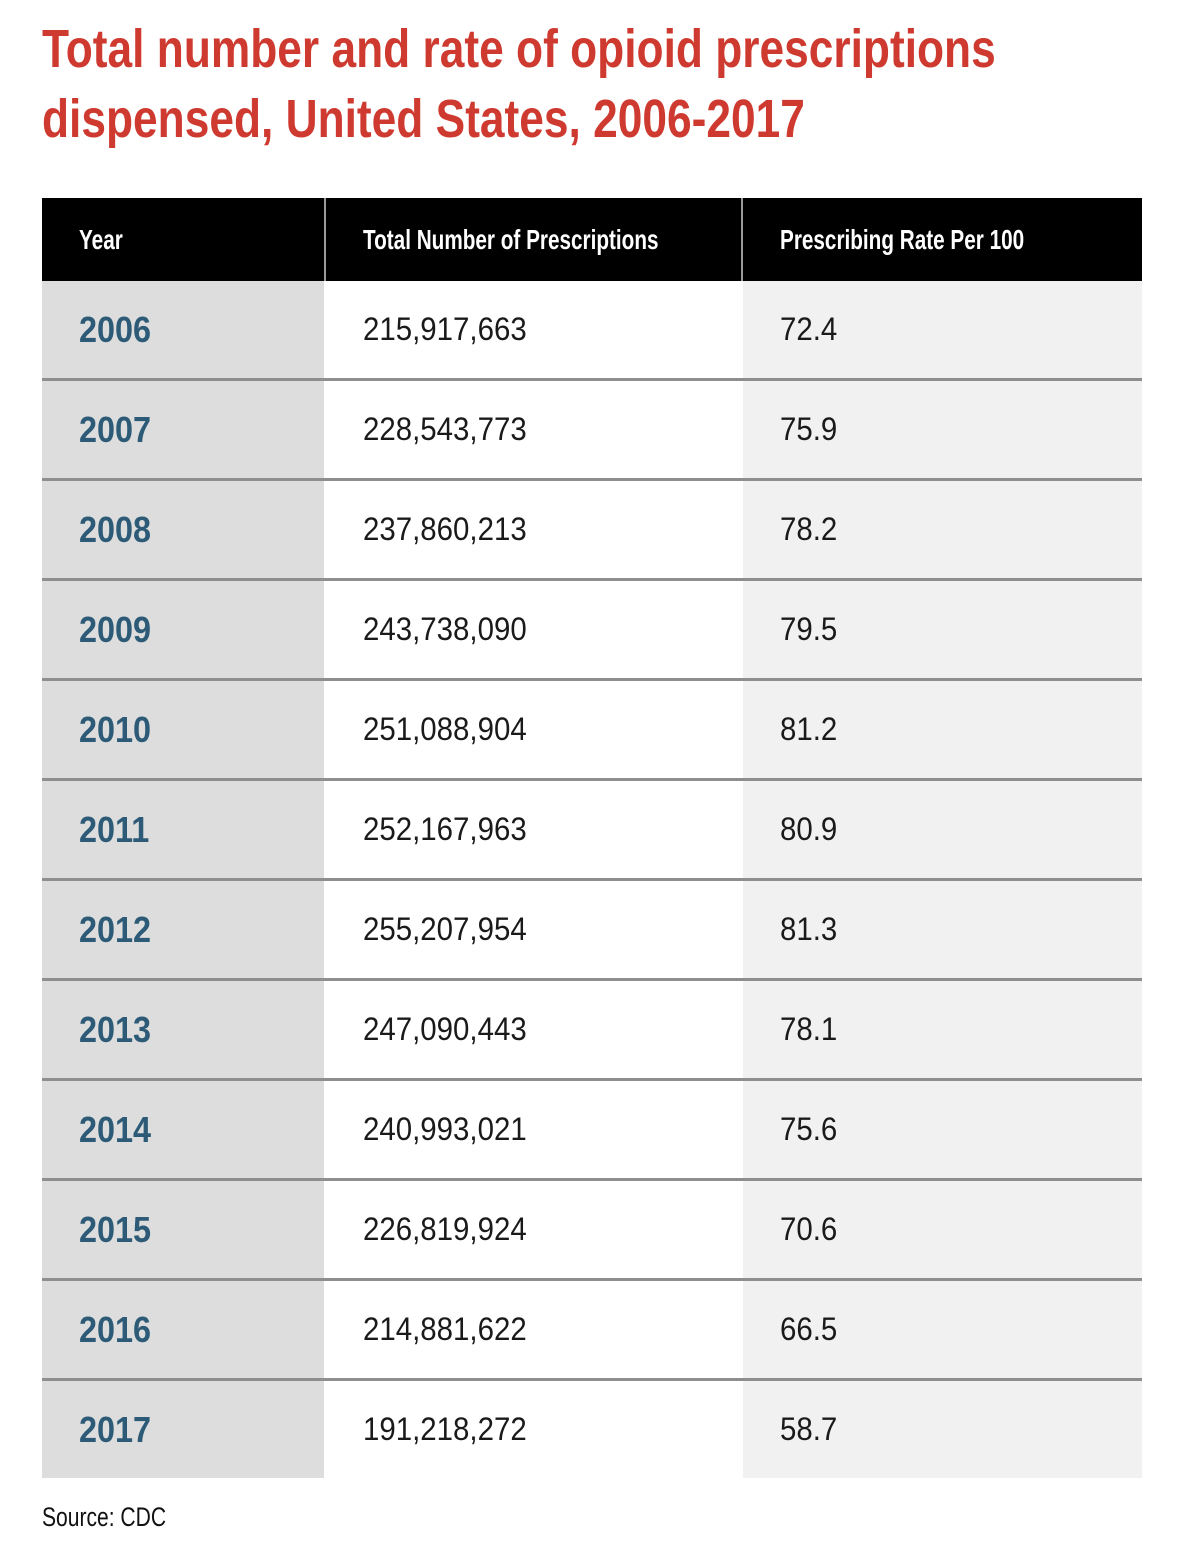  I want to click on year-cell: 2006, so click(183, 329).